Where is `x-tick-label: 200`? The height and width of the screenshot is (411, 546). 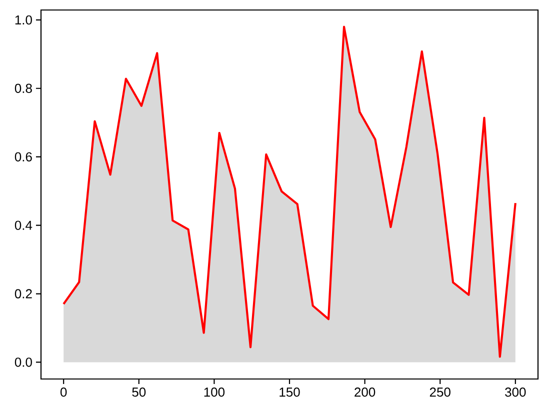 x-tick-label: 200 is located at coordinates (365, 392).